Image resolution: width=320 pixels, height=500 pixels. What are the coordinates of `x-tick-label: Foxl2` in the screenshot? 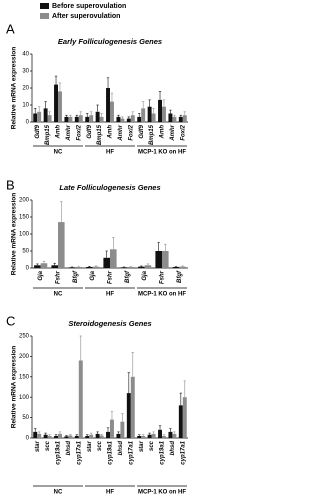 It's located at (131, 132).